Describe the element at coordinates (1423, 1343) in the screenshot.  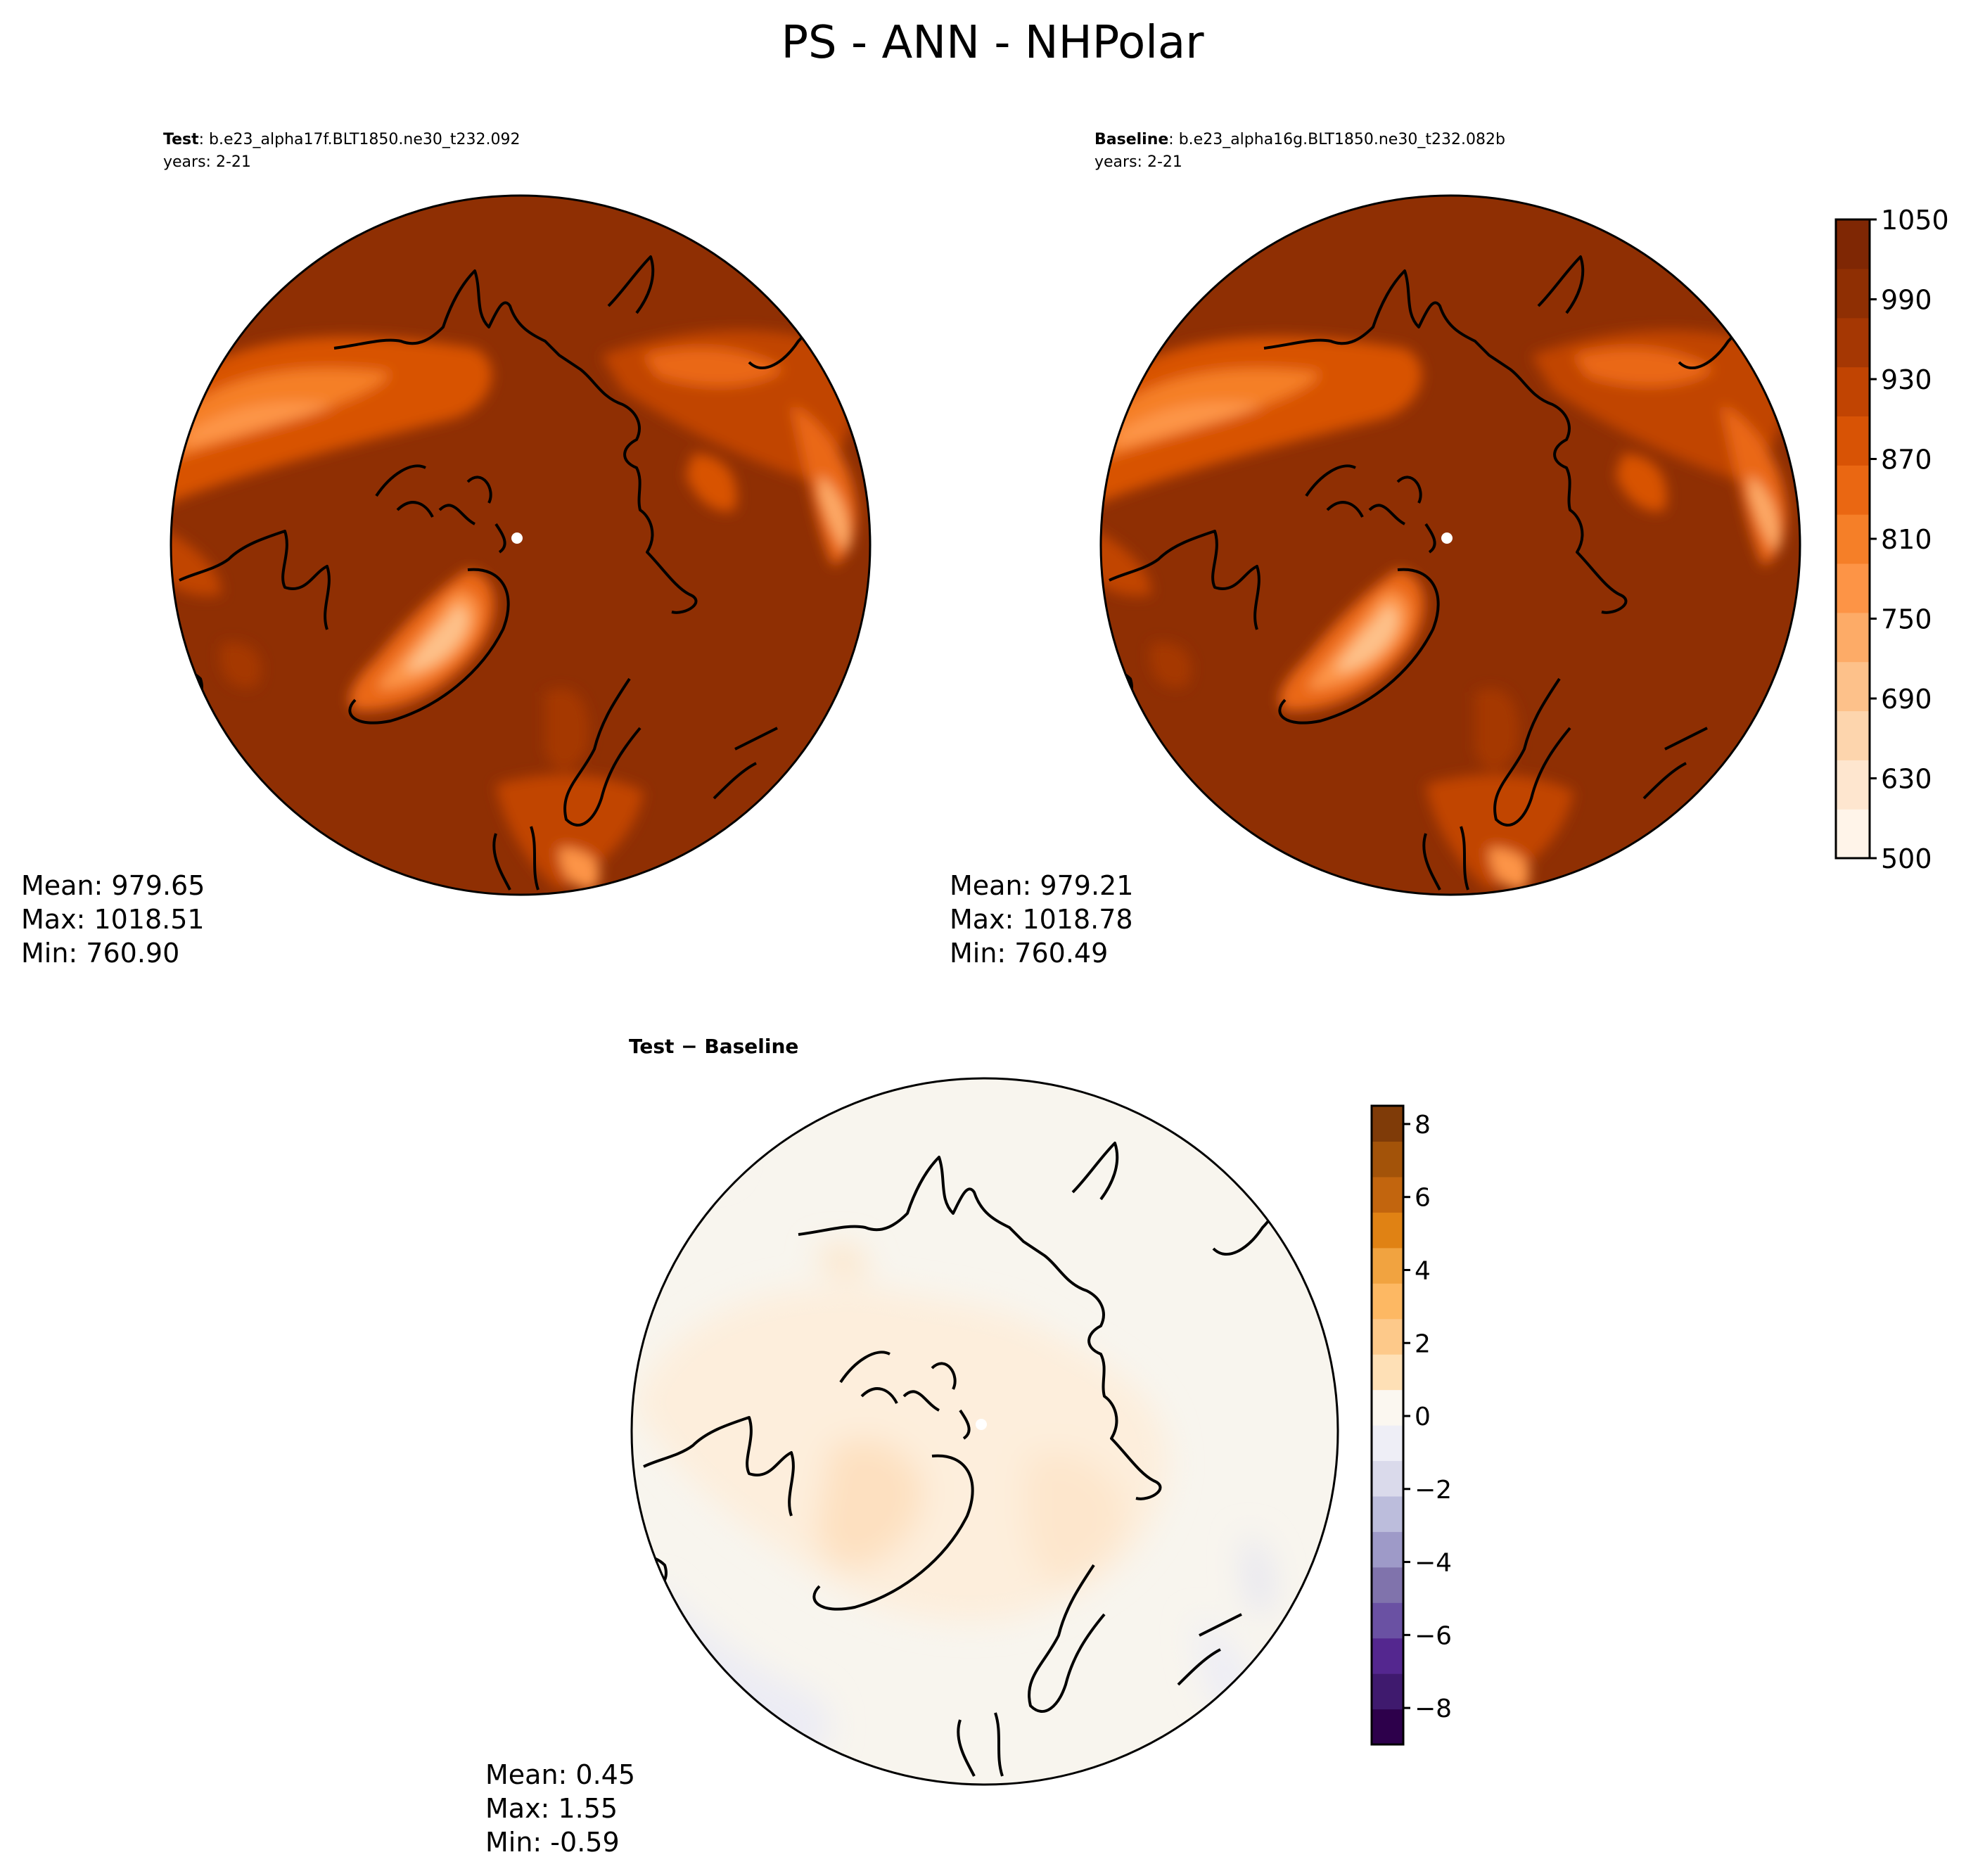
I see `diff-colorbar-tick-label: 2` at that location.